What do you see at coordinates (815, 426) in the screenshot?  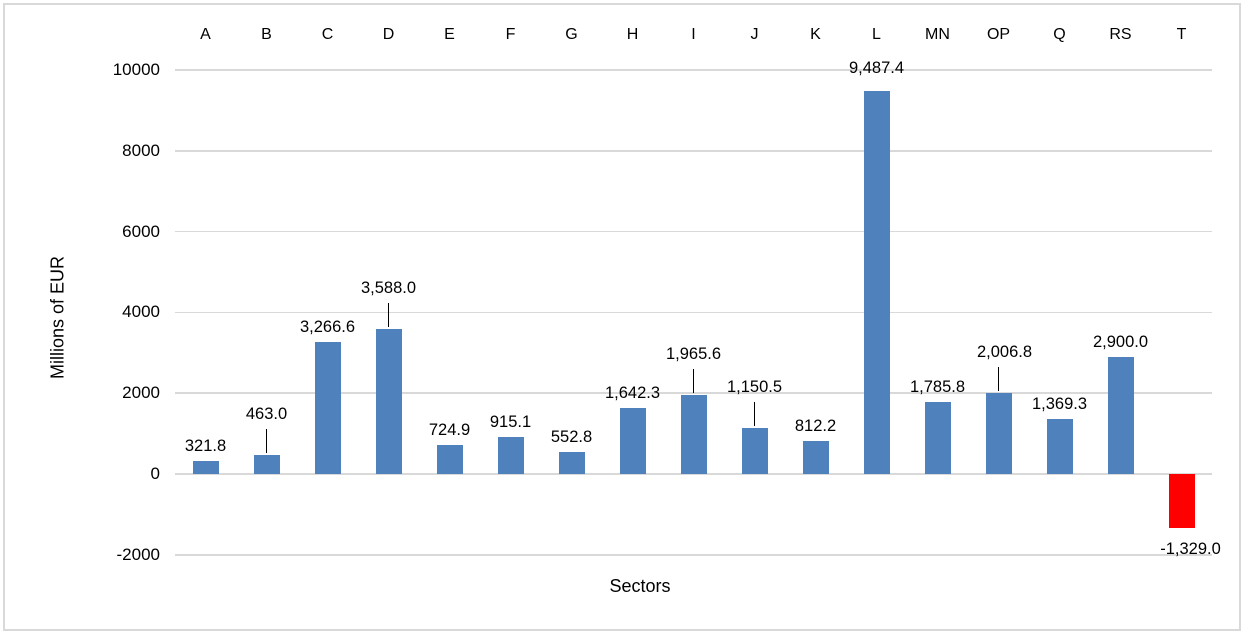 I see `data-label-K: 812.2` at bounding box center [815, 426].